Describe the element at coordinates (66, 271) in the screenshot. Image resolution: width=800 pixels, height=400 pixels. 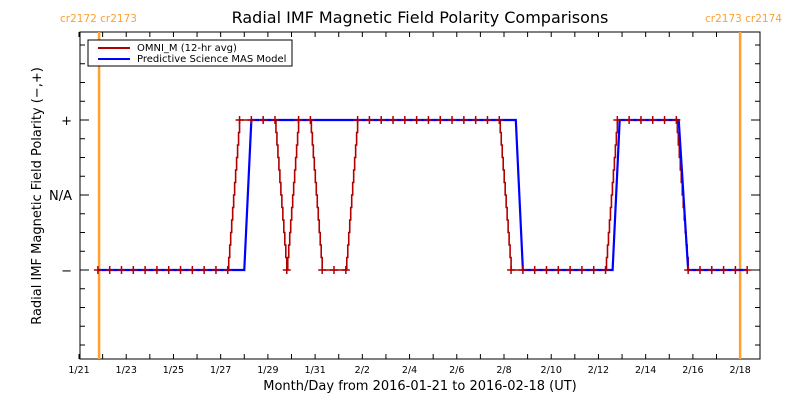
I see `y-tick-label-2: −` at that location.